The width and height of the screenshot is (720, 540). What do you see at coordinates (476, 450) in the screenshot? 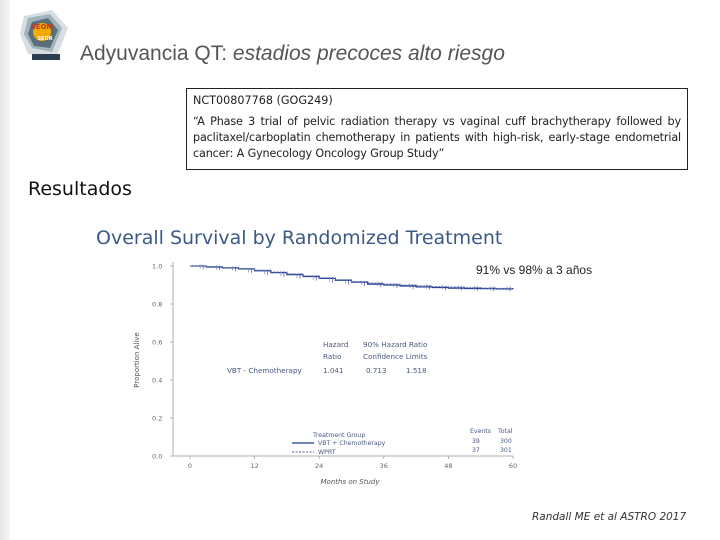
I see `legend-events-wprt: 37` at bounding box center [476, 450].